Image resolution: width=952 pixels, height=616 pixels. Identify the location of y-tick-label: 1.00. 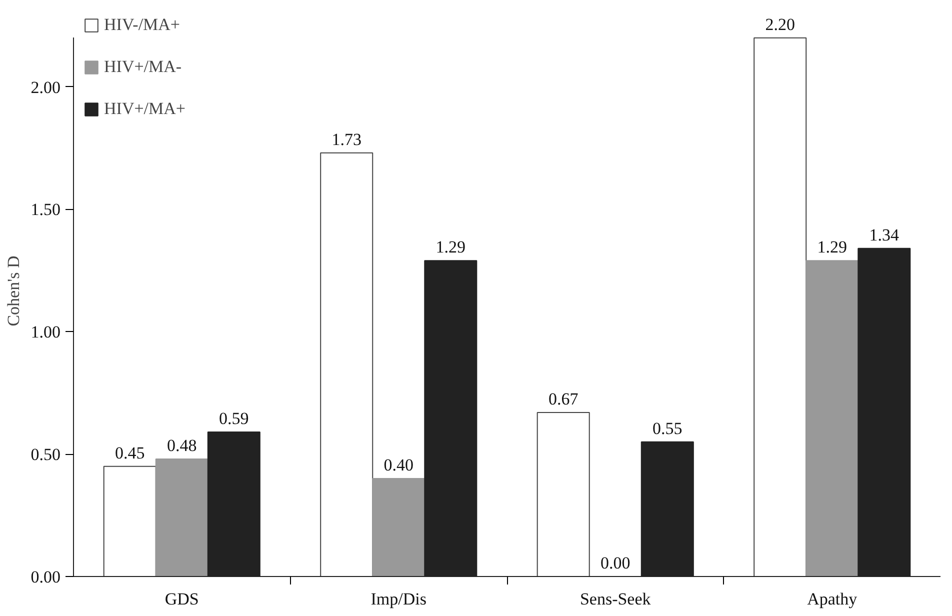
(45, 332).